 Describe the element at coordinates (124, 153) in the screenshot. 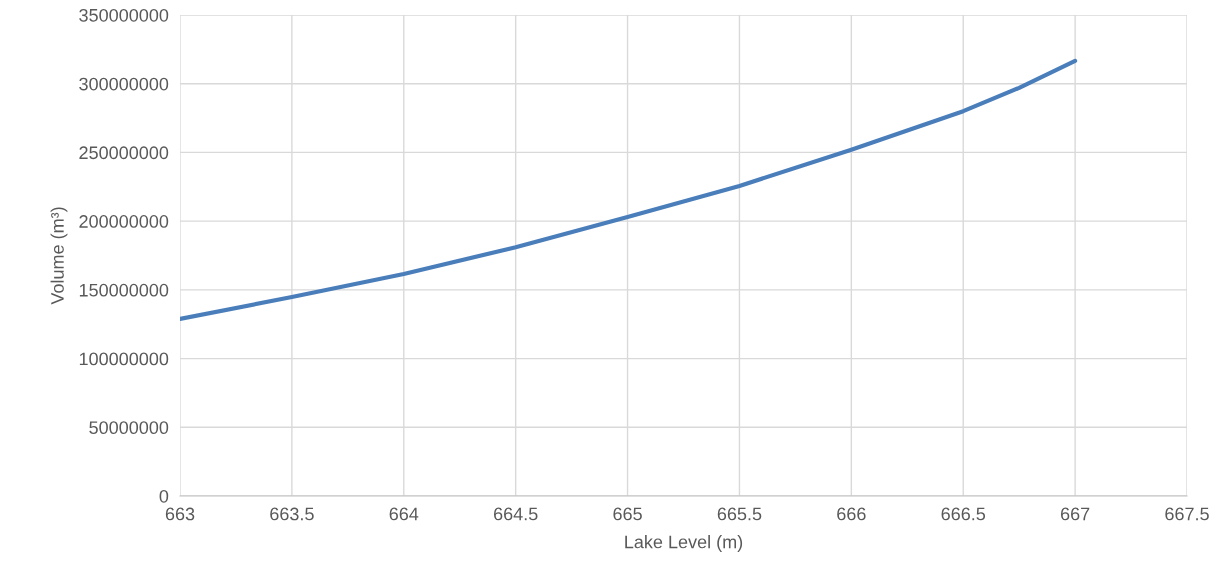

I see `y-tick-label: 250000000` at that location.